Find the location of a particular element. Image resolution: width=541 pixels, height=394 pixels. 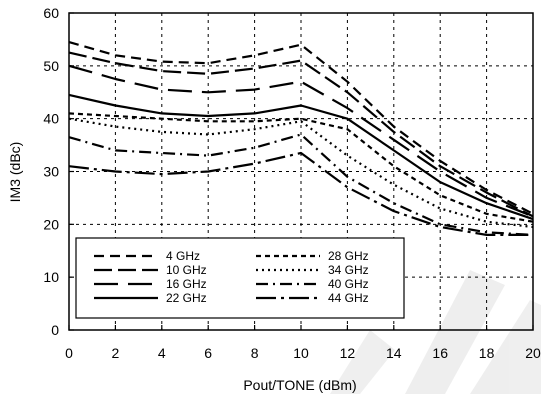

legend-label: 34 GHz is located at coordinates (348, 270).